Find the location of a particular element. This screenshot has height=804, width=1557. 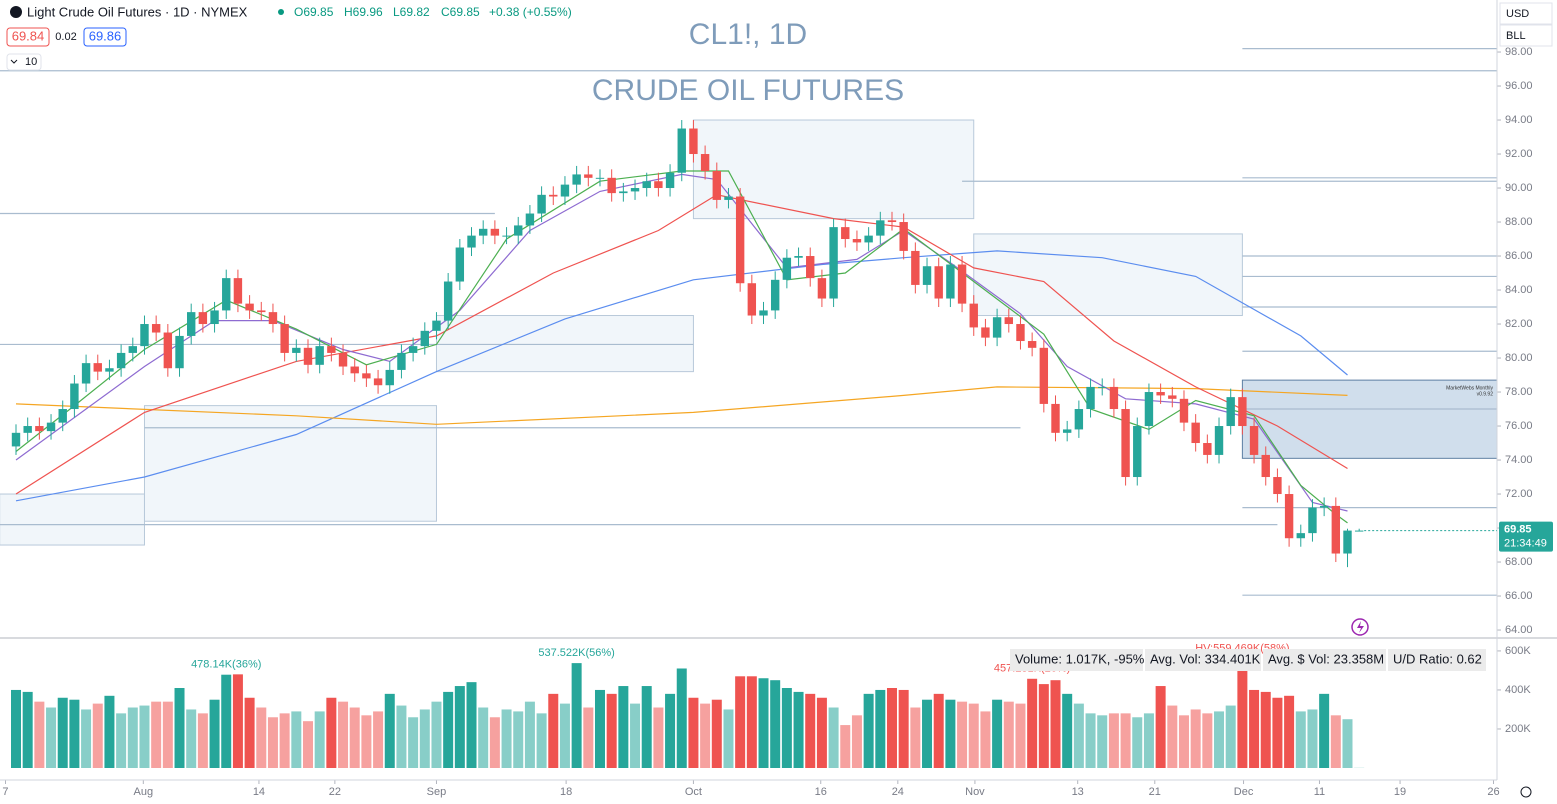

y-tick-label: 96.00 is located at coordinates (1519, 86).